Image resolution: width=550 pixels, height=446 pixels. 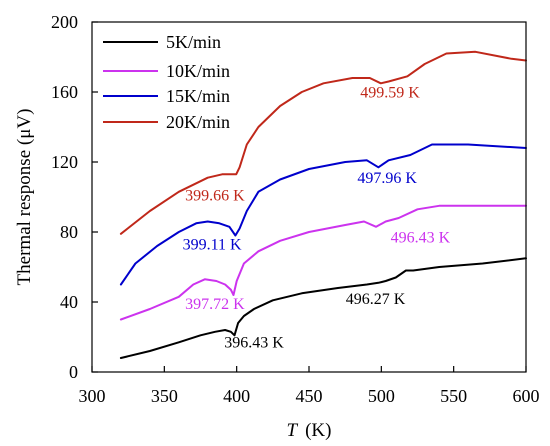 What do you see at coordinates (387, 178) in the screenshot?
I see `peak-annotation: 497.96 K` at bounding box center [387, 178].